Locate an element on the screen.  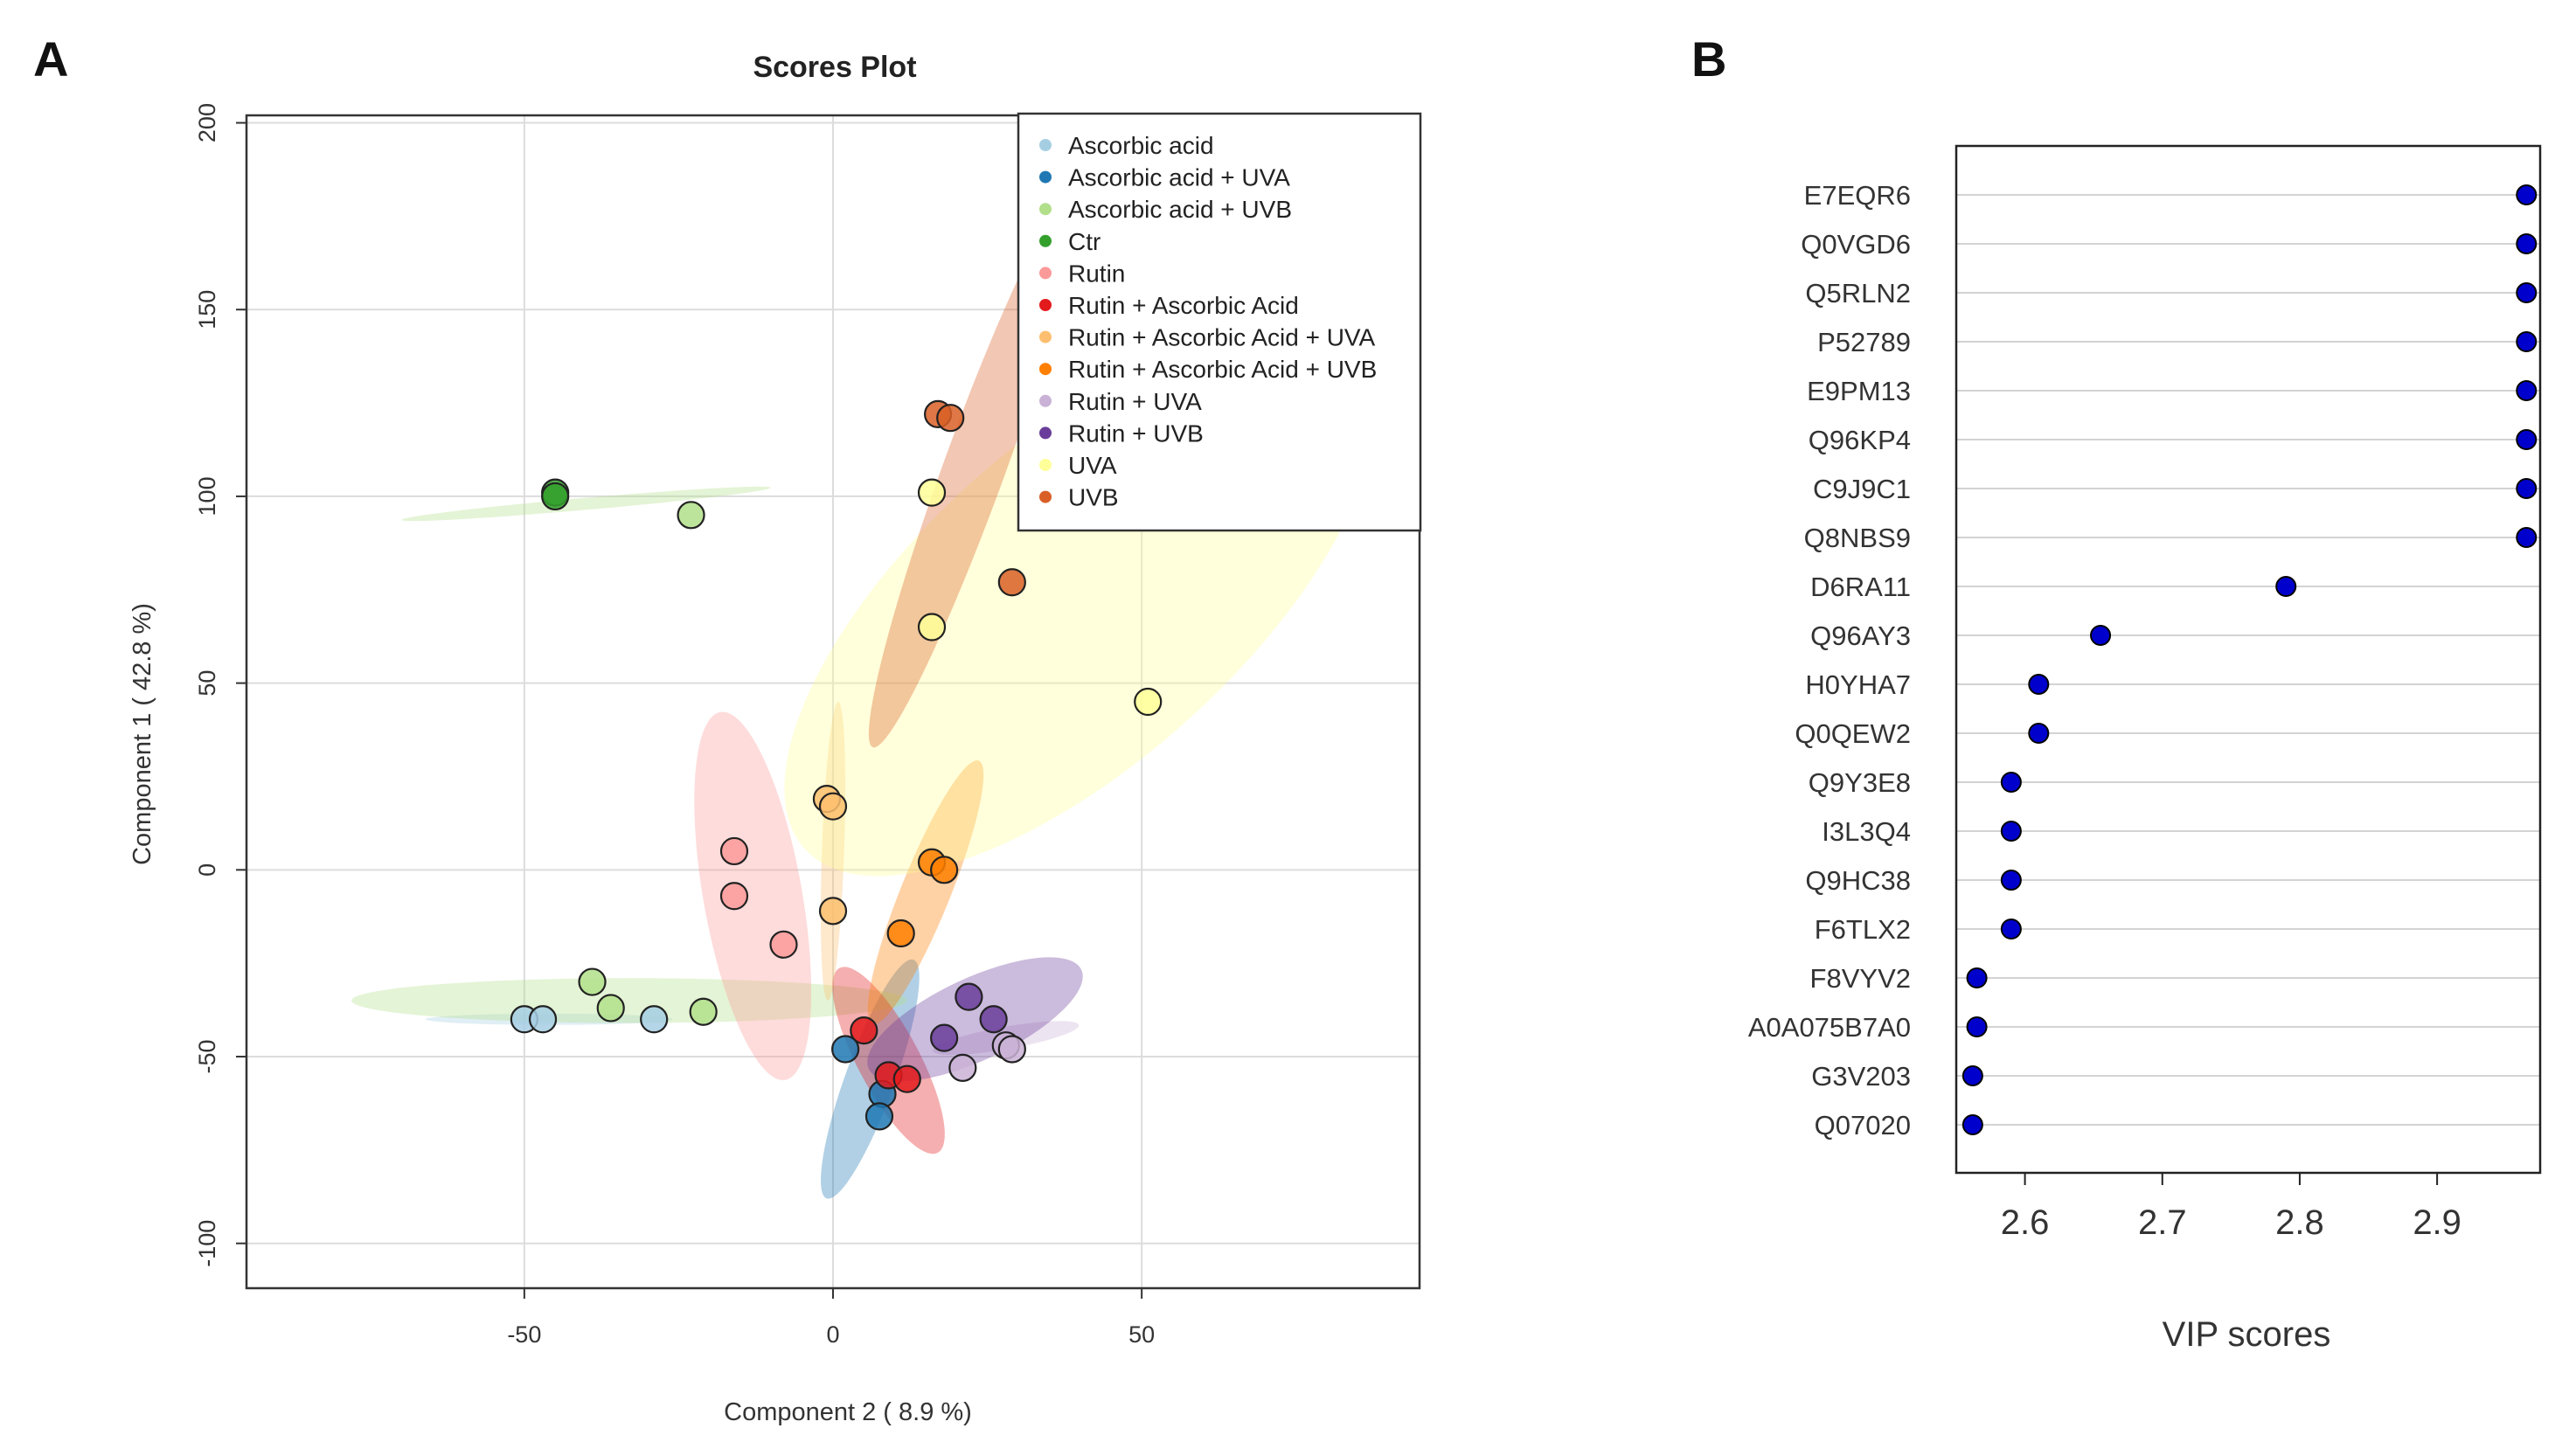
vip-point-i3l3q4 is located at coordinates (2011, 831).